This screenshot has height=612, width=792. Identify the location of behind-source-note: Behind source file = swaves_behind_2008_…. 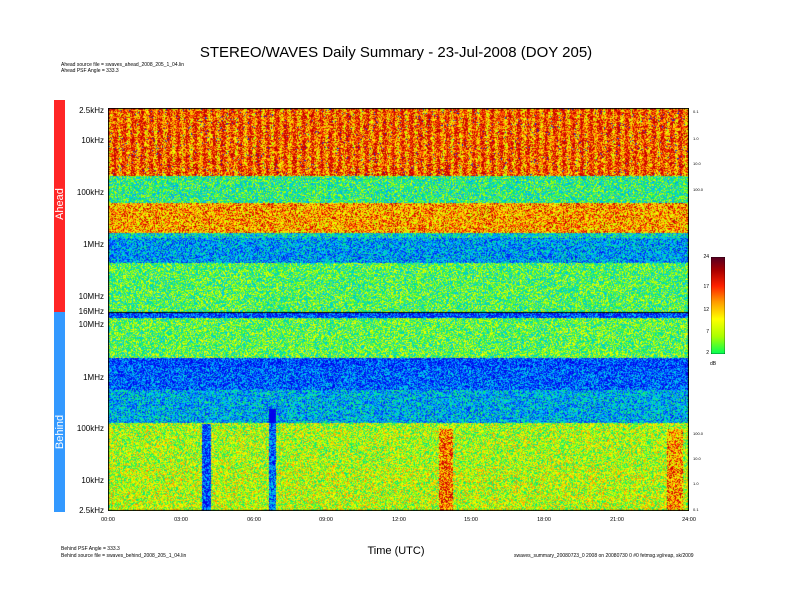
(124, 556).